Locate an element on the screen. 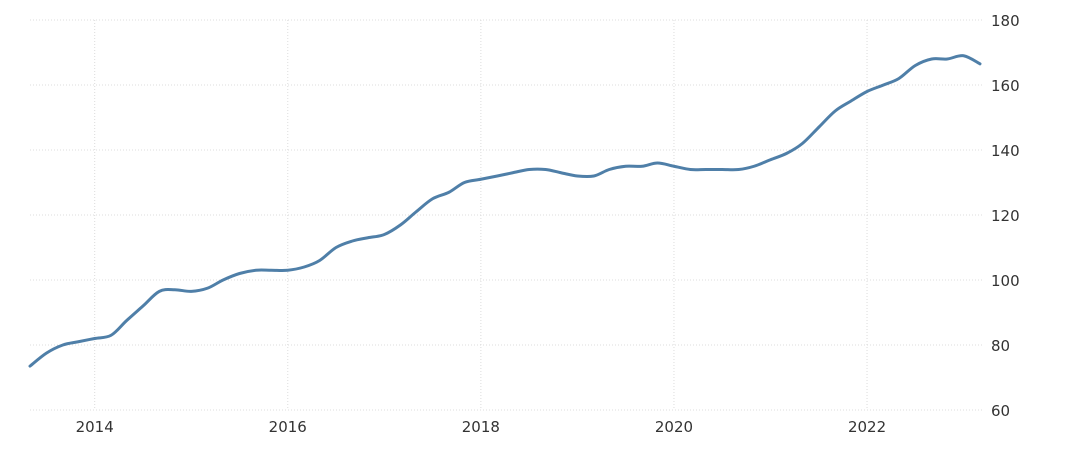 This screenshot has width=1080, height=459. y-tick-label: 140 is located at coordinates (1005, 151).